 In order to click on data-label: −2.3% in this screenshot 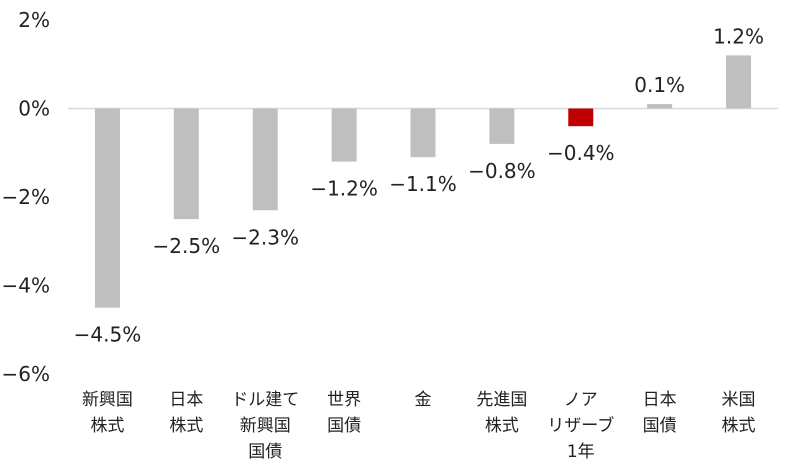, I will do `click(265, 237)`.